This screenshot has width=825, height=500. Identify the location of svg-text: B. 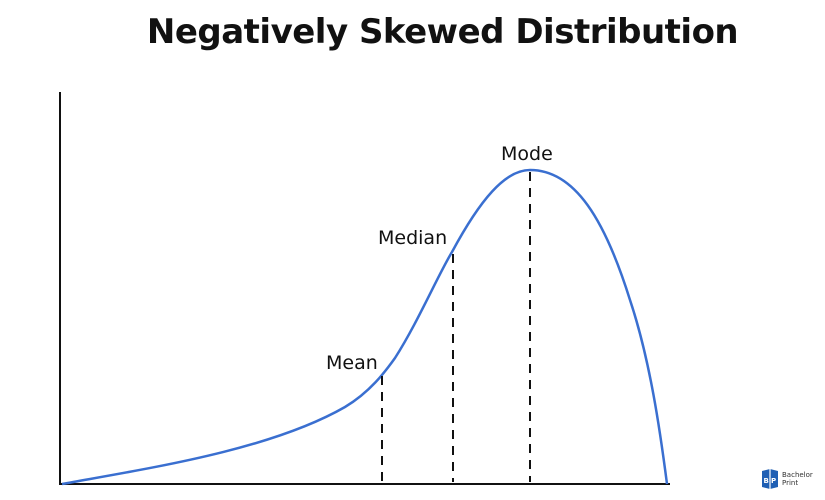
(766, 481).